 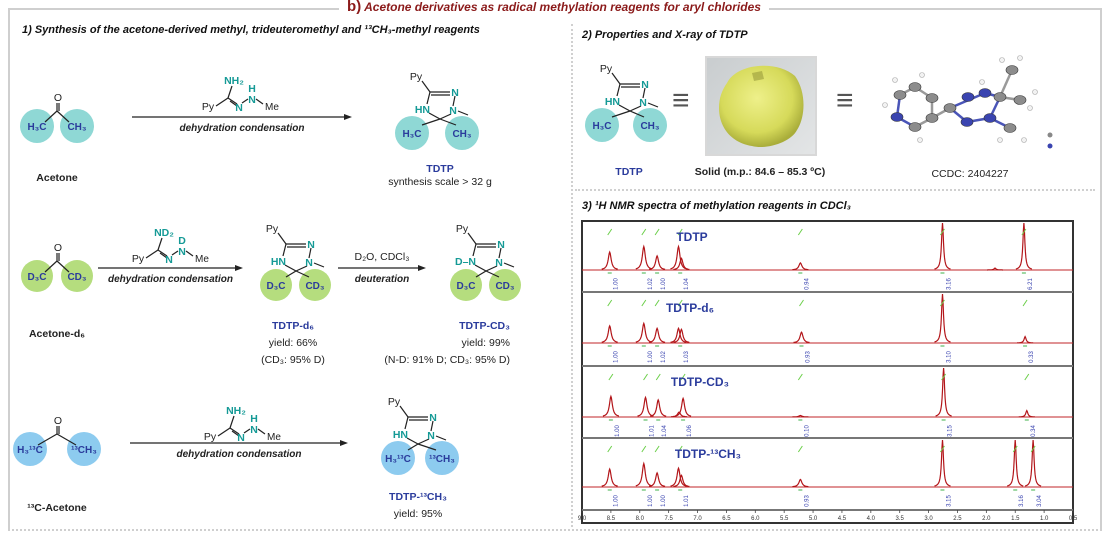 What do you see at coordinates (1012, 70) in the screenshot?
I see `xray-carbon-atom` at bounding box center [1012, 70].